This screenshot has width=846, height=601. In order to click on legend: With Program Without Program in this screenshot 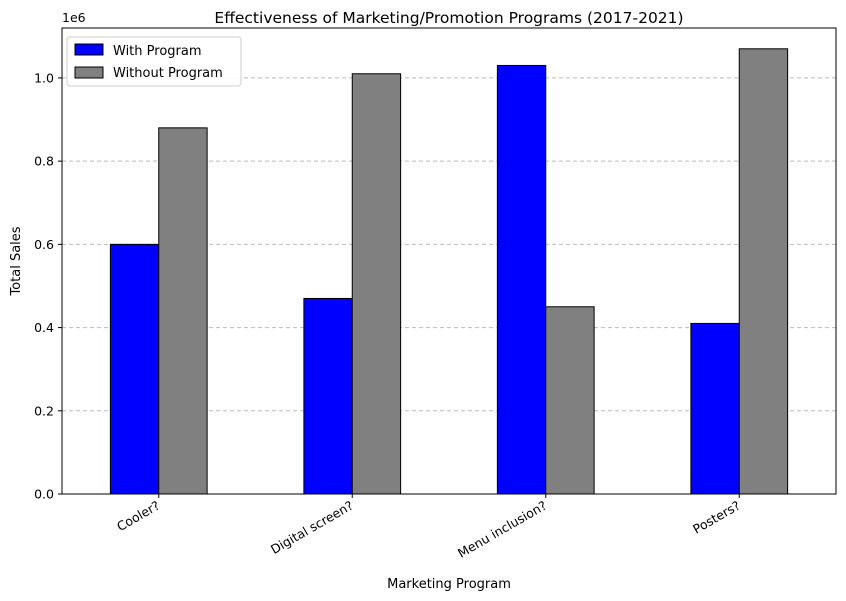, I will do `click(154, 61)`.